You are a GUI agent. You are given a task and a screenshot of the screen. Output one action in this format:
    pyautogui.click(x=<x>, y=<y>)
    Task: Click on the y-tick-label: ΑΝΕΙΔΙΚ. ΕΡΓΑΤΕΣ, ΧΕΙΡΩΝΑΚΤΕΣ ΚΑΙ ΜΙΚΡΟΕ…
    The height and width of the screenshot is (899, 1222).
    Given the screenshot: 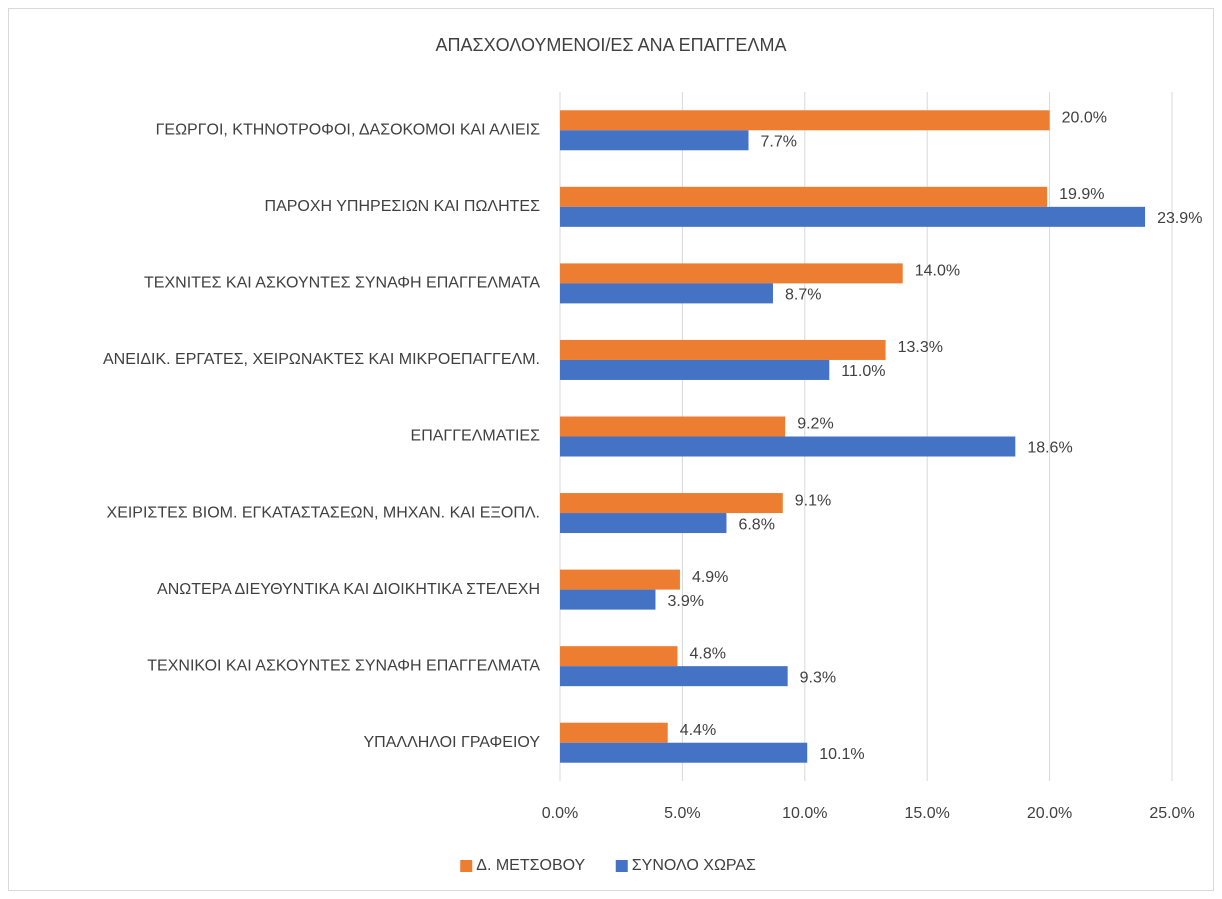 What is the action you would take?
    pyautogui.click(x=321, y=359)
    